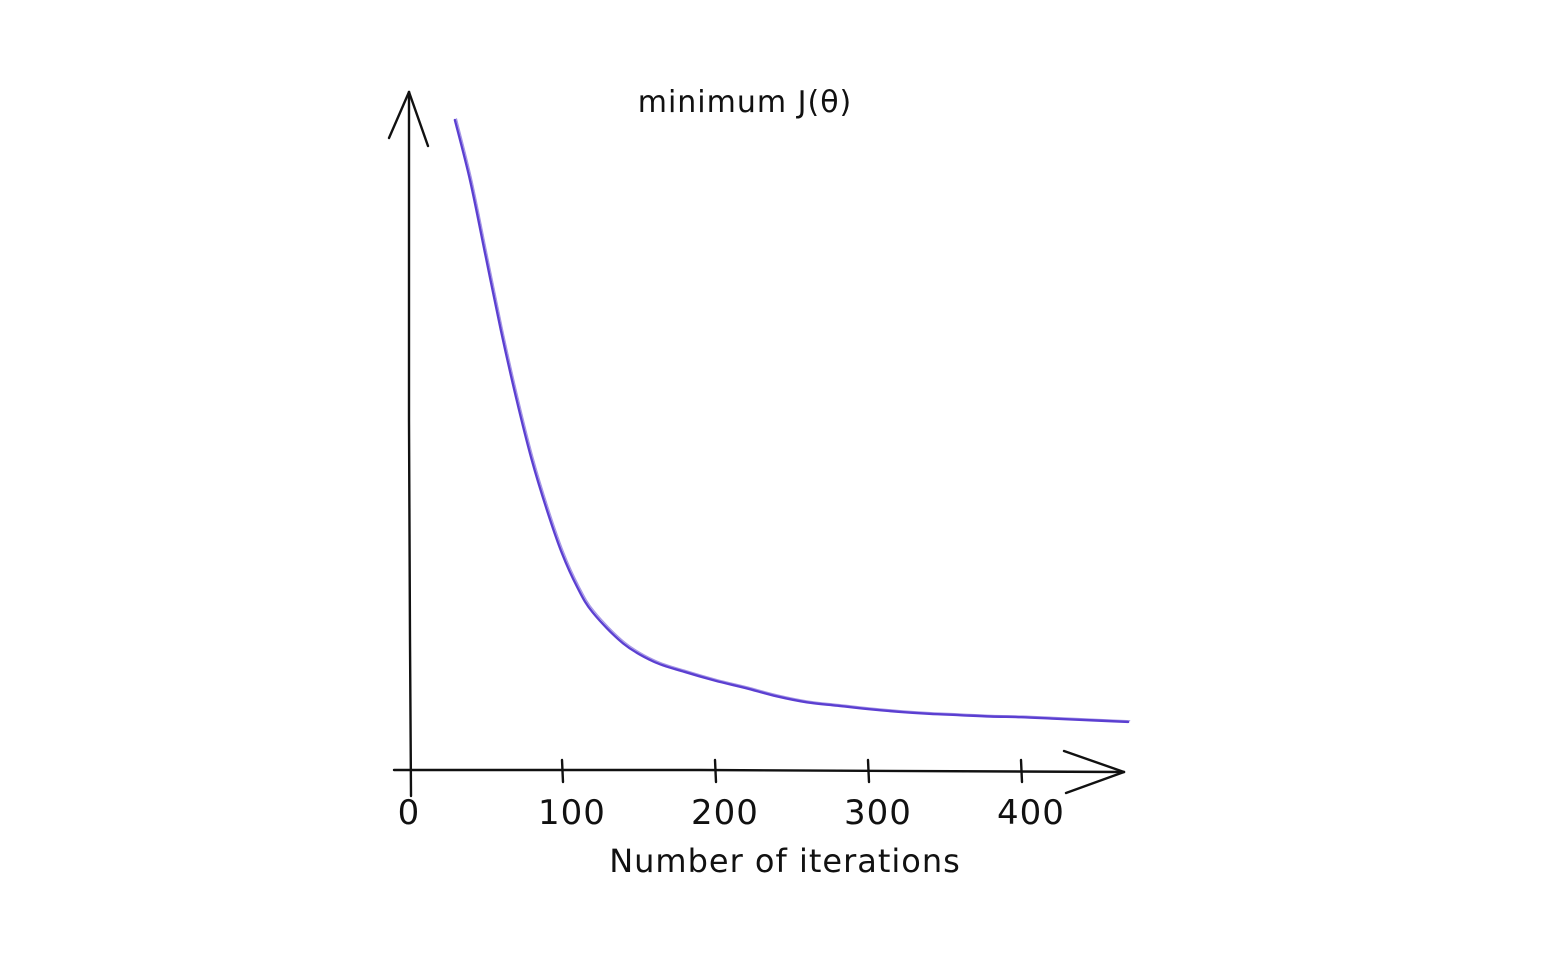 The image size is (1562, 974). What do you see at coordinates (399, 115) in the screenshot?
I see `y-axis-arrow-left` at bounding box center [399, 115].